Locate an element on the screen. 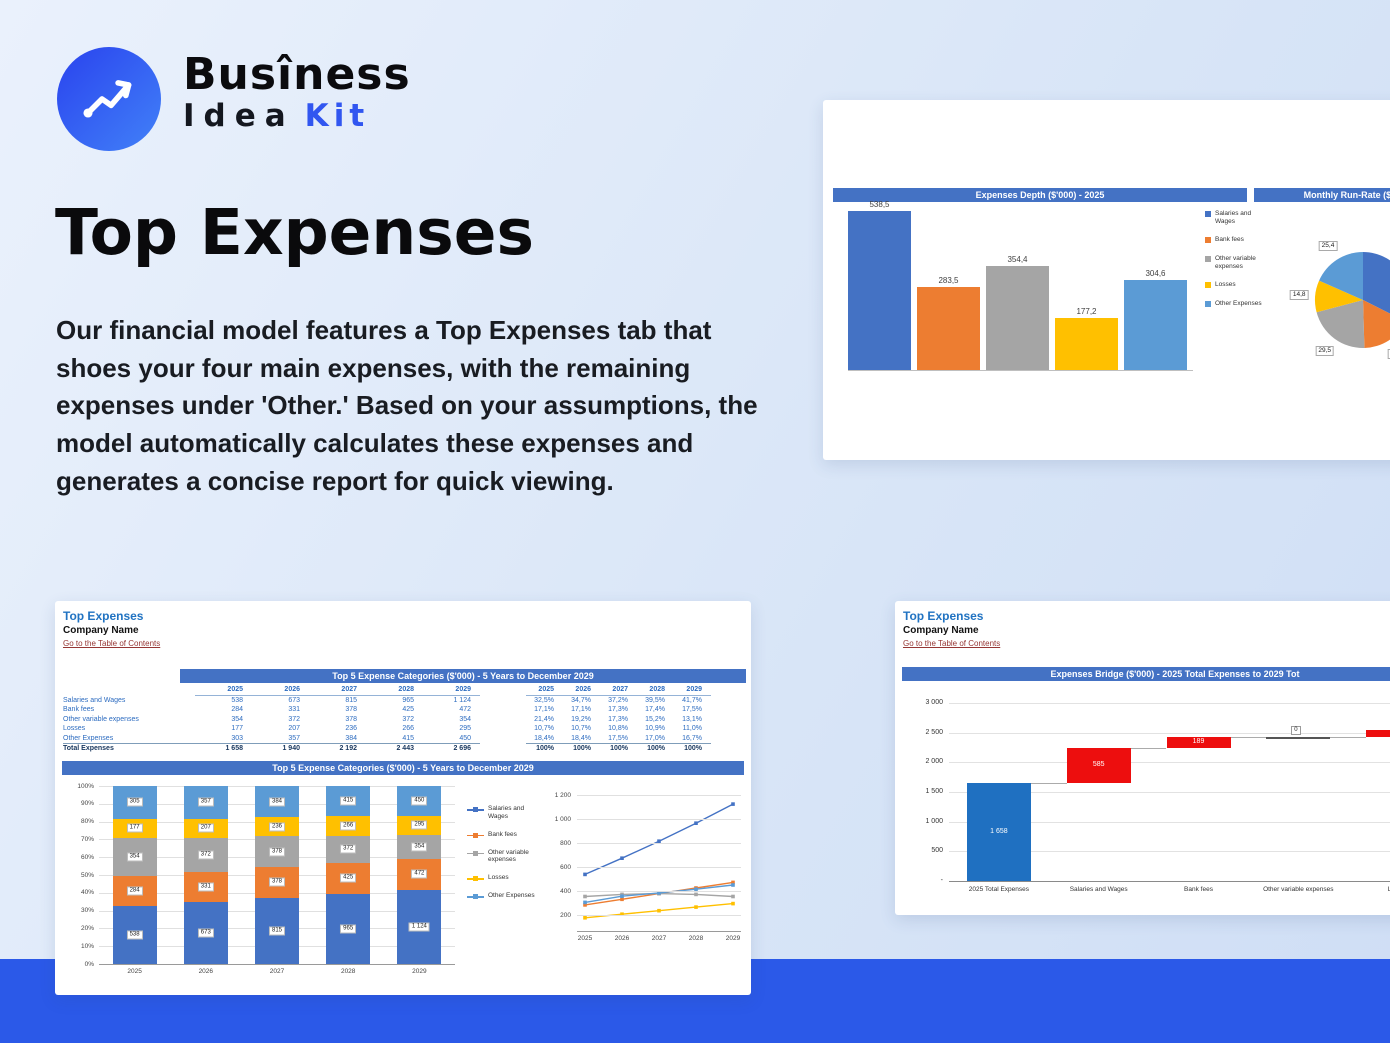  stacked-segment: 236 is located at coordinates (277, 827).